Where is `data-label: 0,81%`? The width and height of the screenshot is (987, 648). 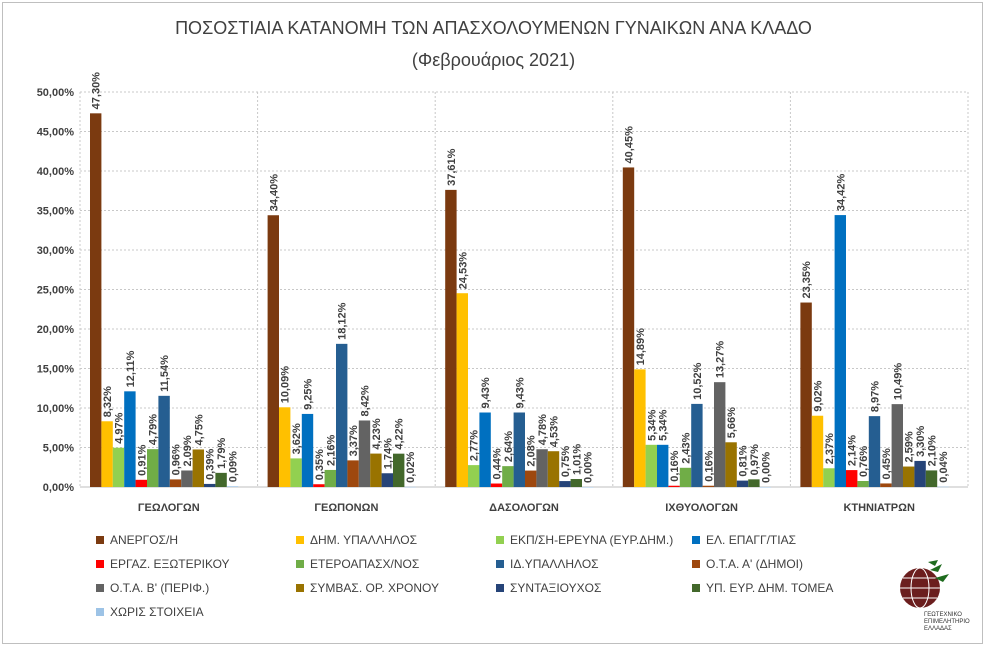
data-label: 0,81% is located at coordinates (744, 460).